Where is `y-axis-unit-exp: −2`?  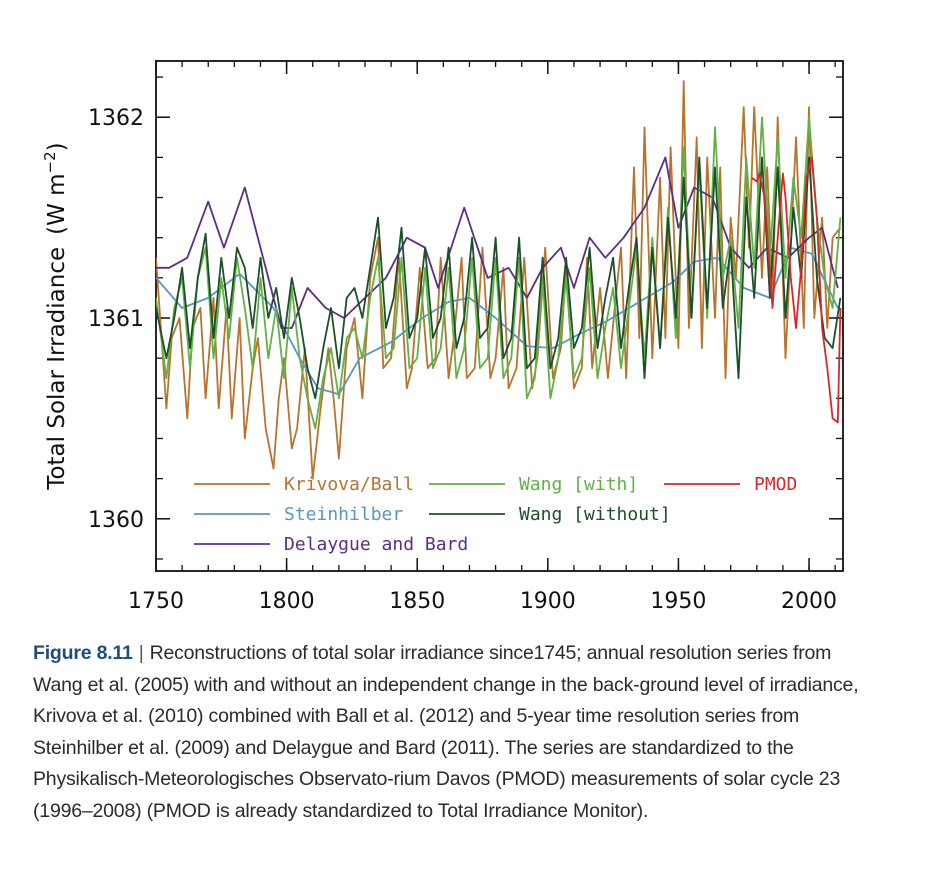 y-axis-unit-exp: −2 is located at coordinates (50, 162).